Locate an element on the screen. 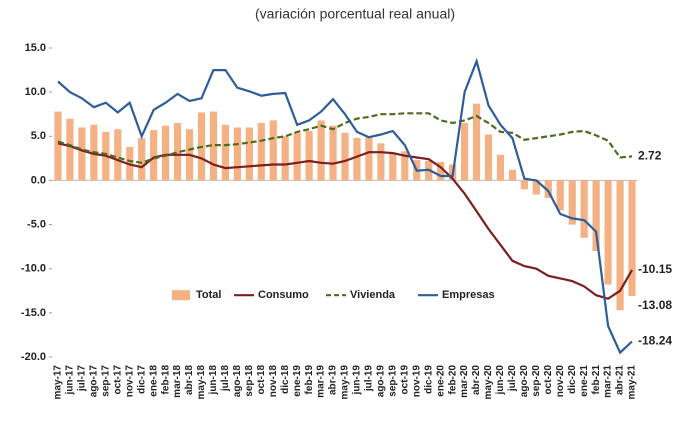 The height and width of the screenshot is (436, 694). x-tick-label: may-19 is located at coordinates (345, 382).